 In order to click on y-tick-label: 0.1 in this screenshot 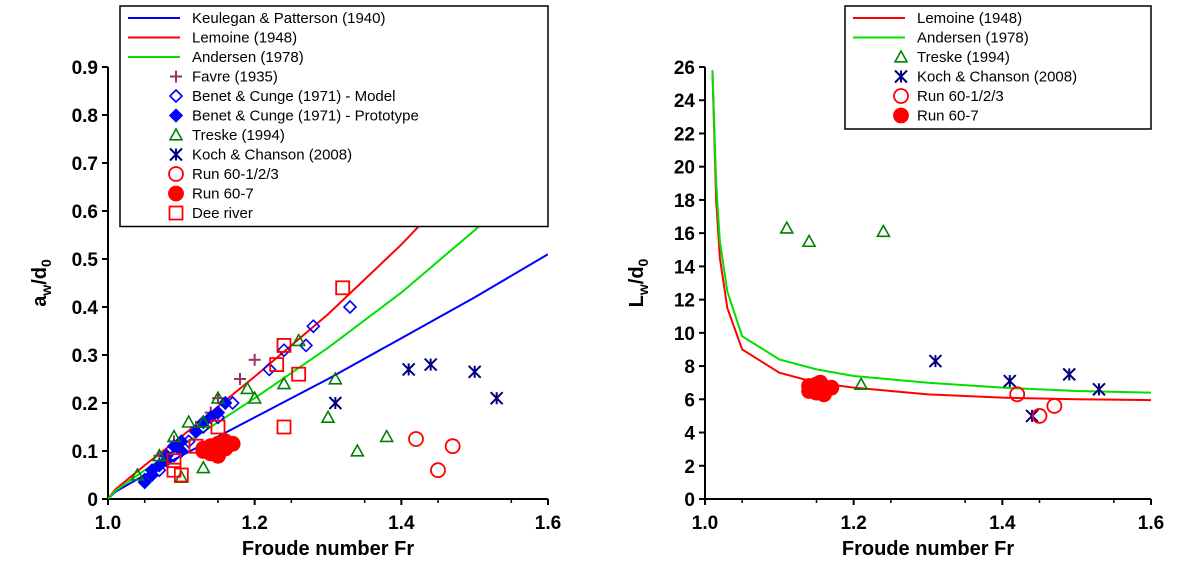, I will do `click(85, 452)`.